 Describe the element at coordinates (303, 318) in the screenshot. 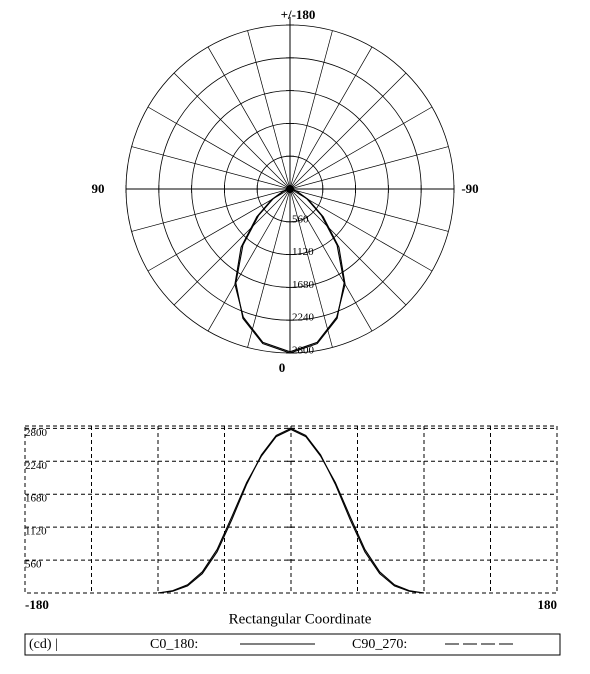

I see `polar-r-label: 2240` at that location.